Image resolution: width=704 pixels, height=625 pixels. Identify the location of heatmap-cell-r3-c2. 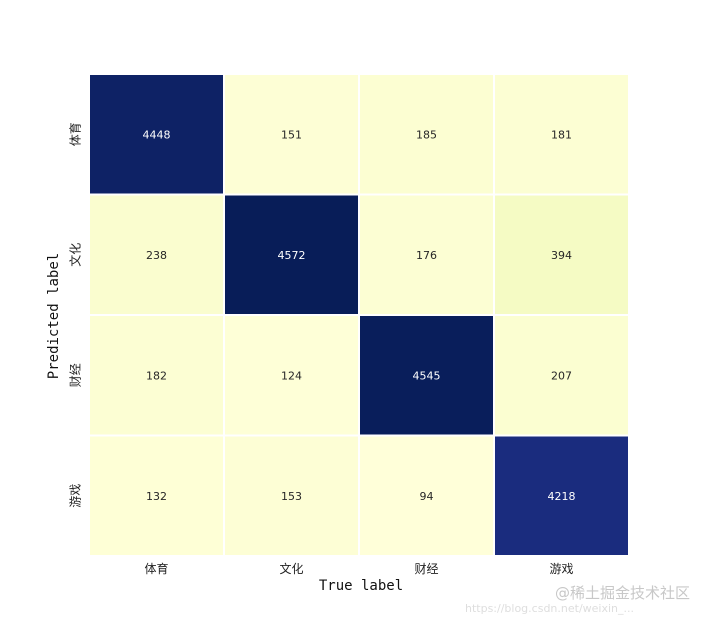
(426, 495).